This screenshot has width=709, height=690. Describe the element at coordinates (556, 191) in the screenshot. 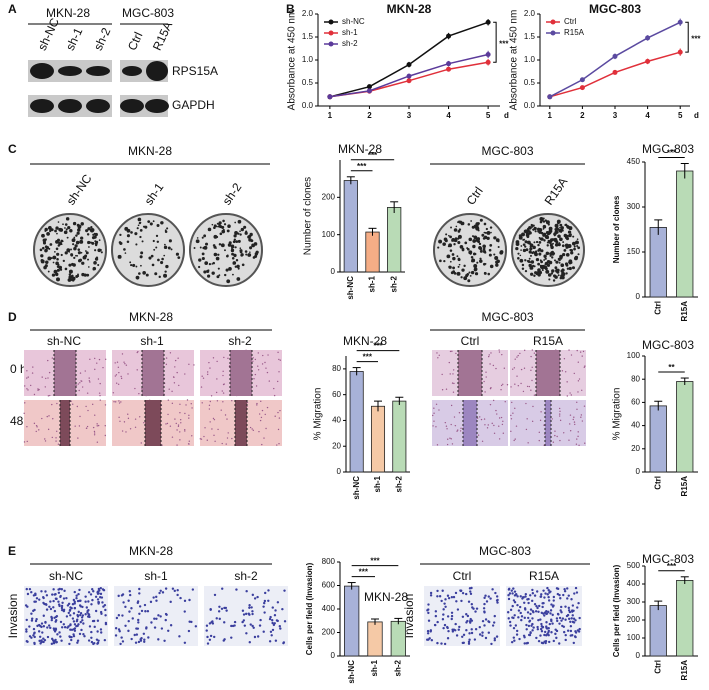

I see `lane-label: R15A` at that location.